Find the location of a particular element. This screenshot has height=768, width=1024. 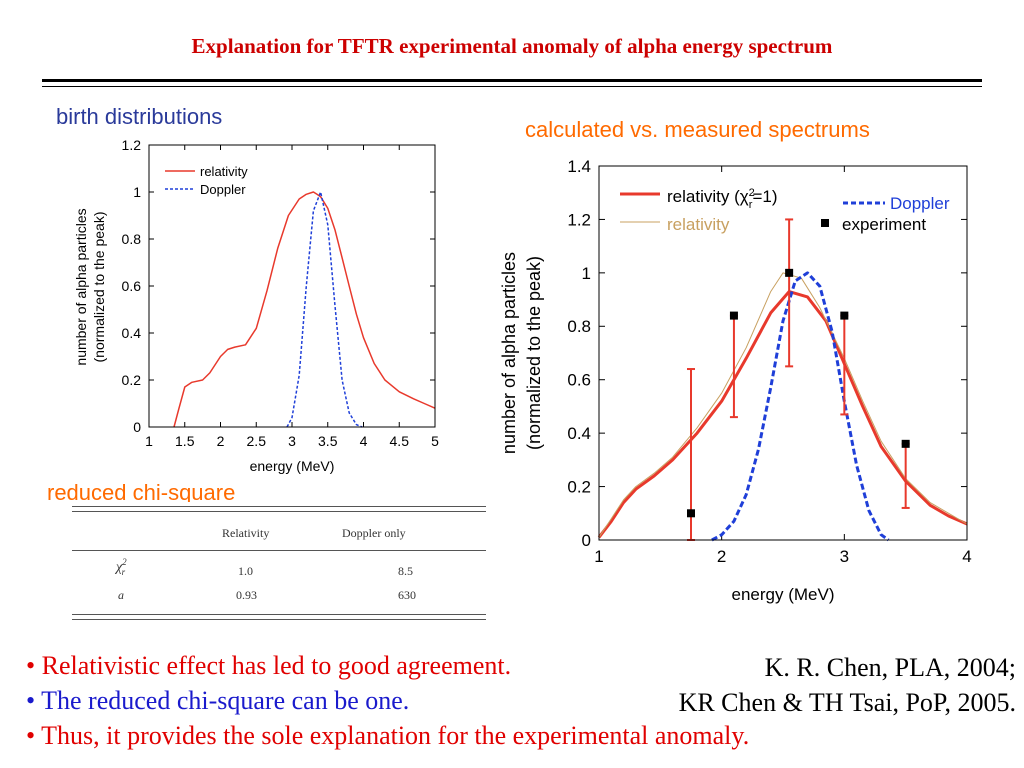

chart2-y-tick-label: 1 is located at coordinates (586, 273).